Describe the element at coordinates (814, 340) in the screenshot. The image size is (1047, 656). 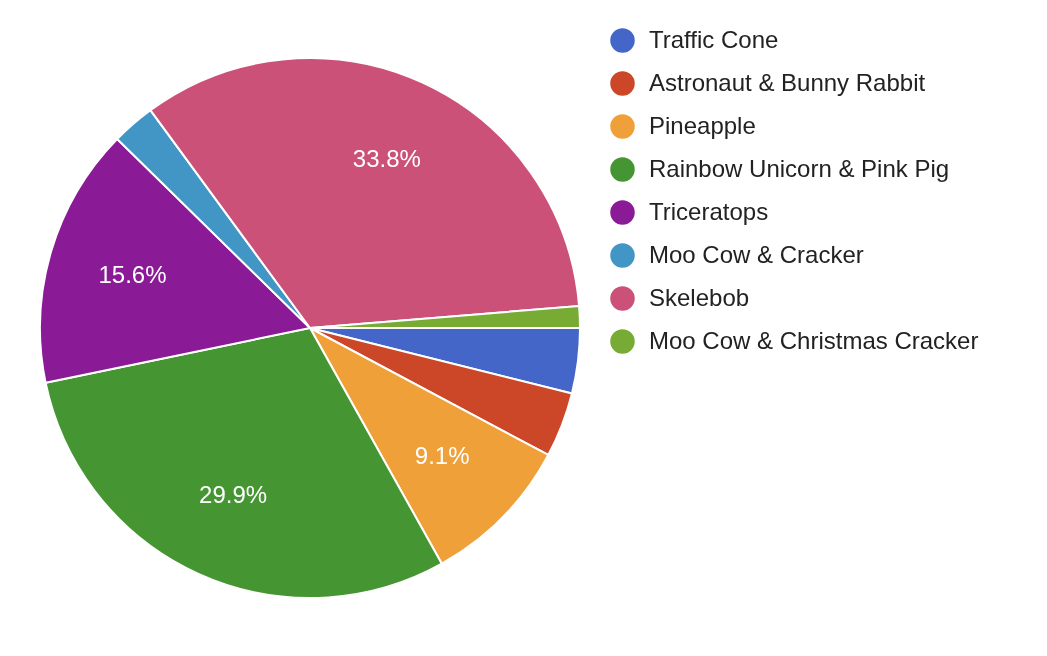
I see `legend-label: Moo Cow & Christmas Cracker` at that location.